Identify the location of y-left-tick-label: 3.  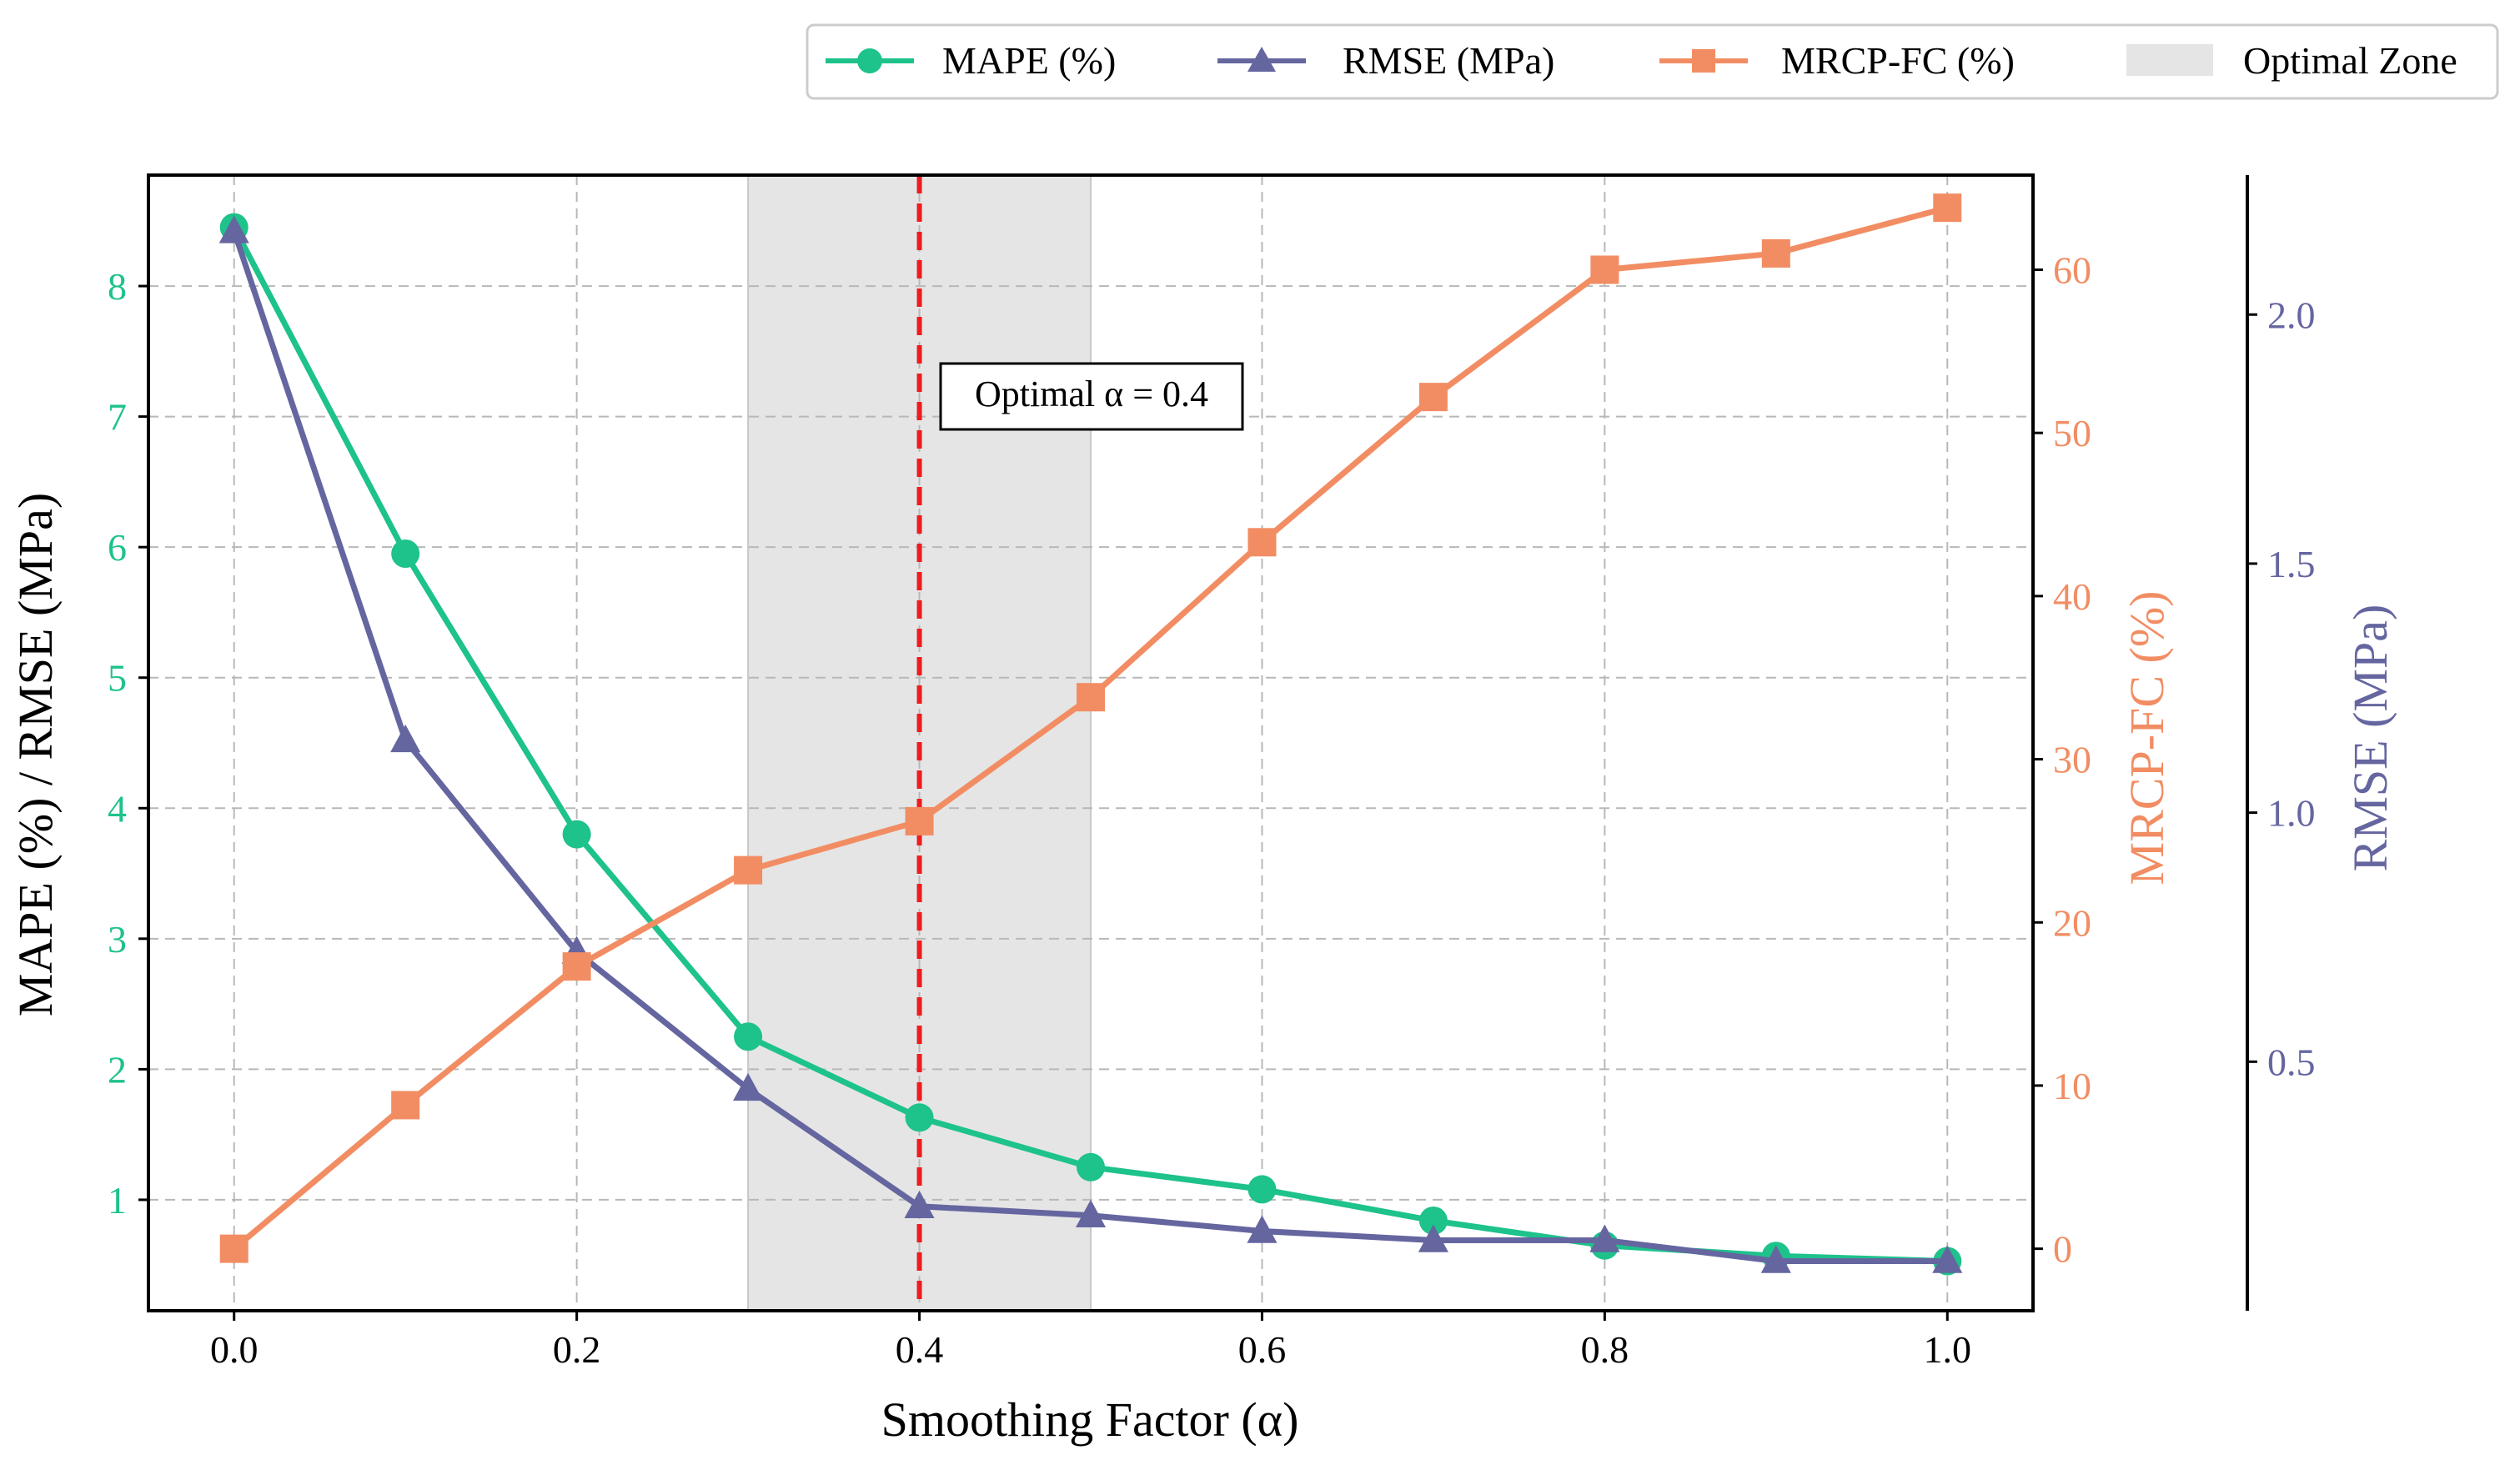
(117, 939).